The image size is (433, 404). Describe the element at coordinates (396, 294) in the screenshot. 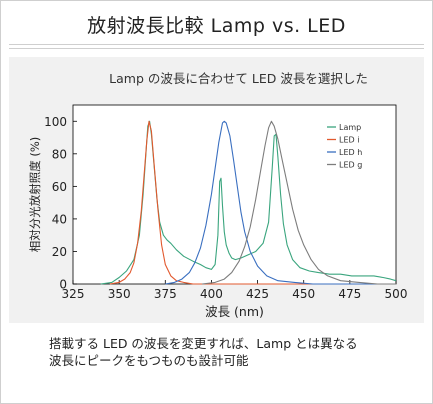

I see `x-tick-label: 500` at that location.